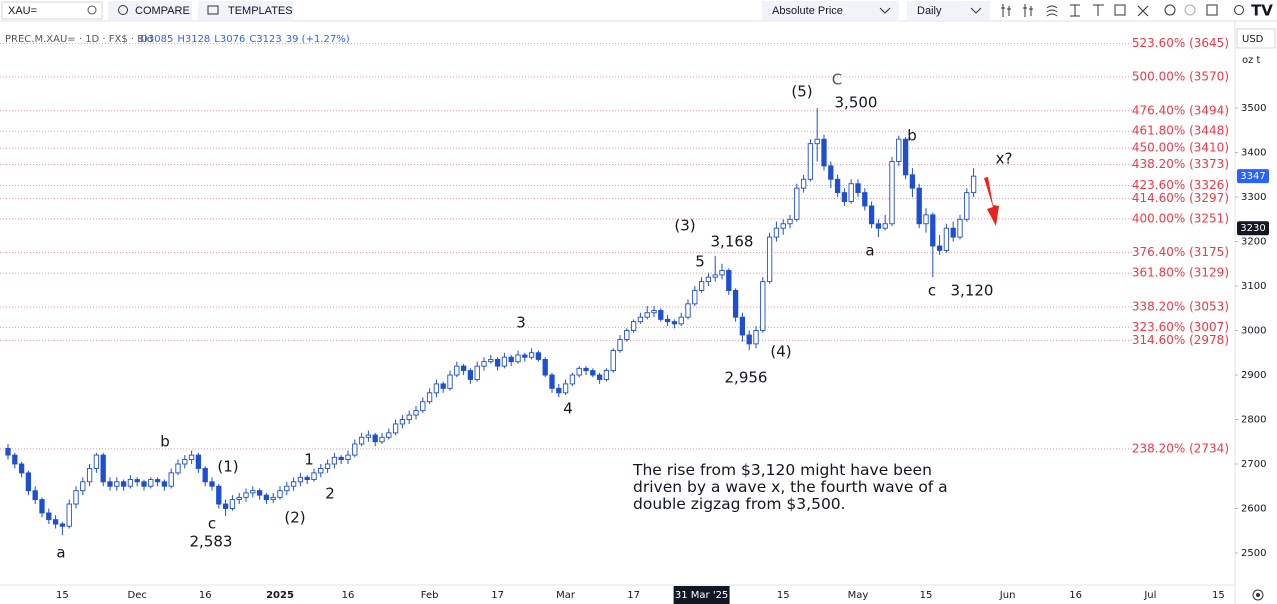 This screenshot has height=604, width=1277. I want to click on fib-level-label: 500.00% (3570), so click(1180, 76).